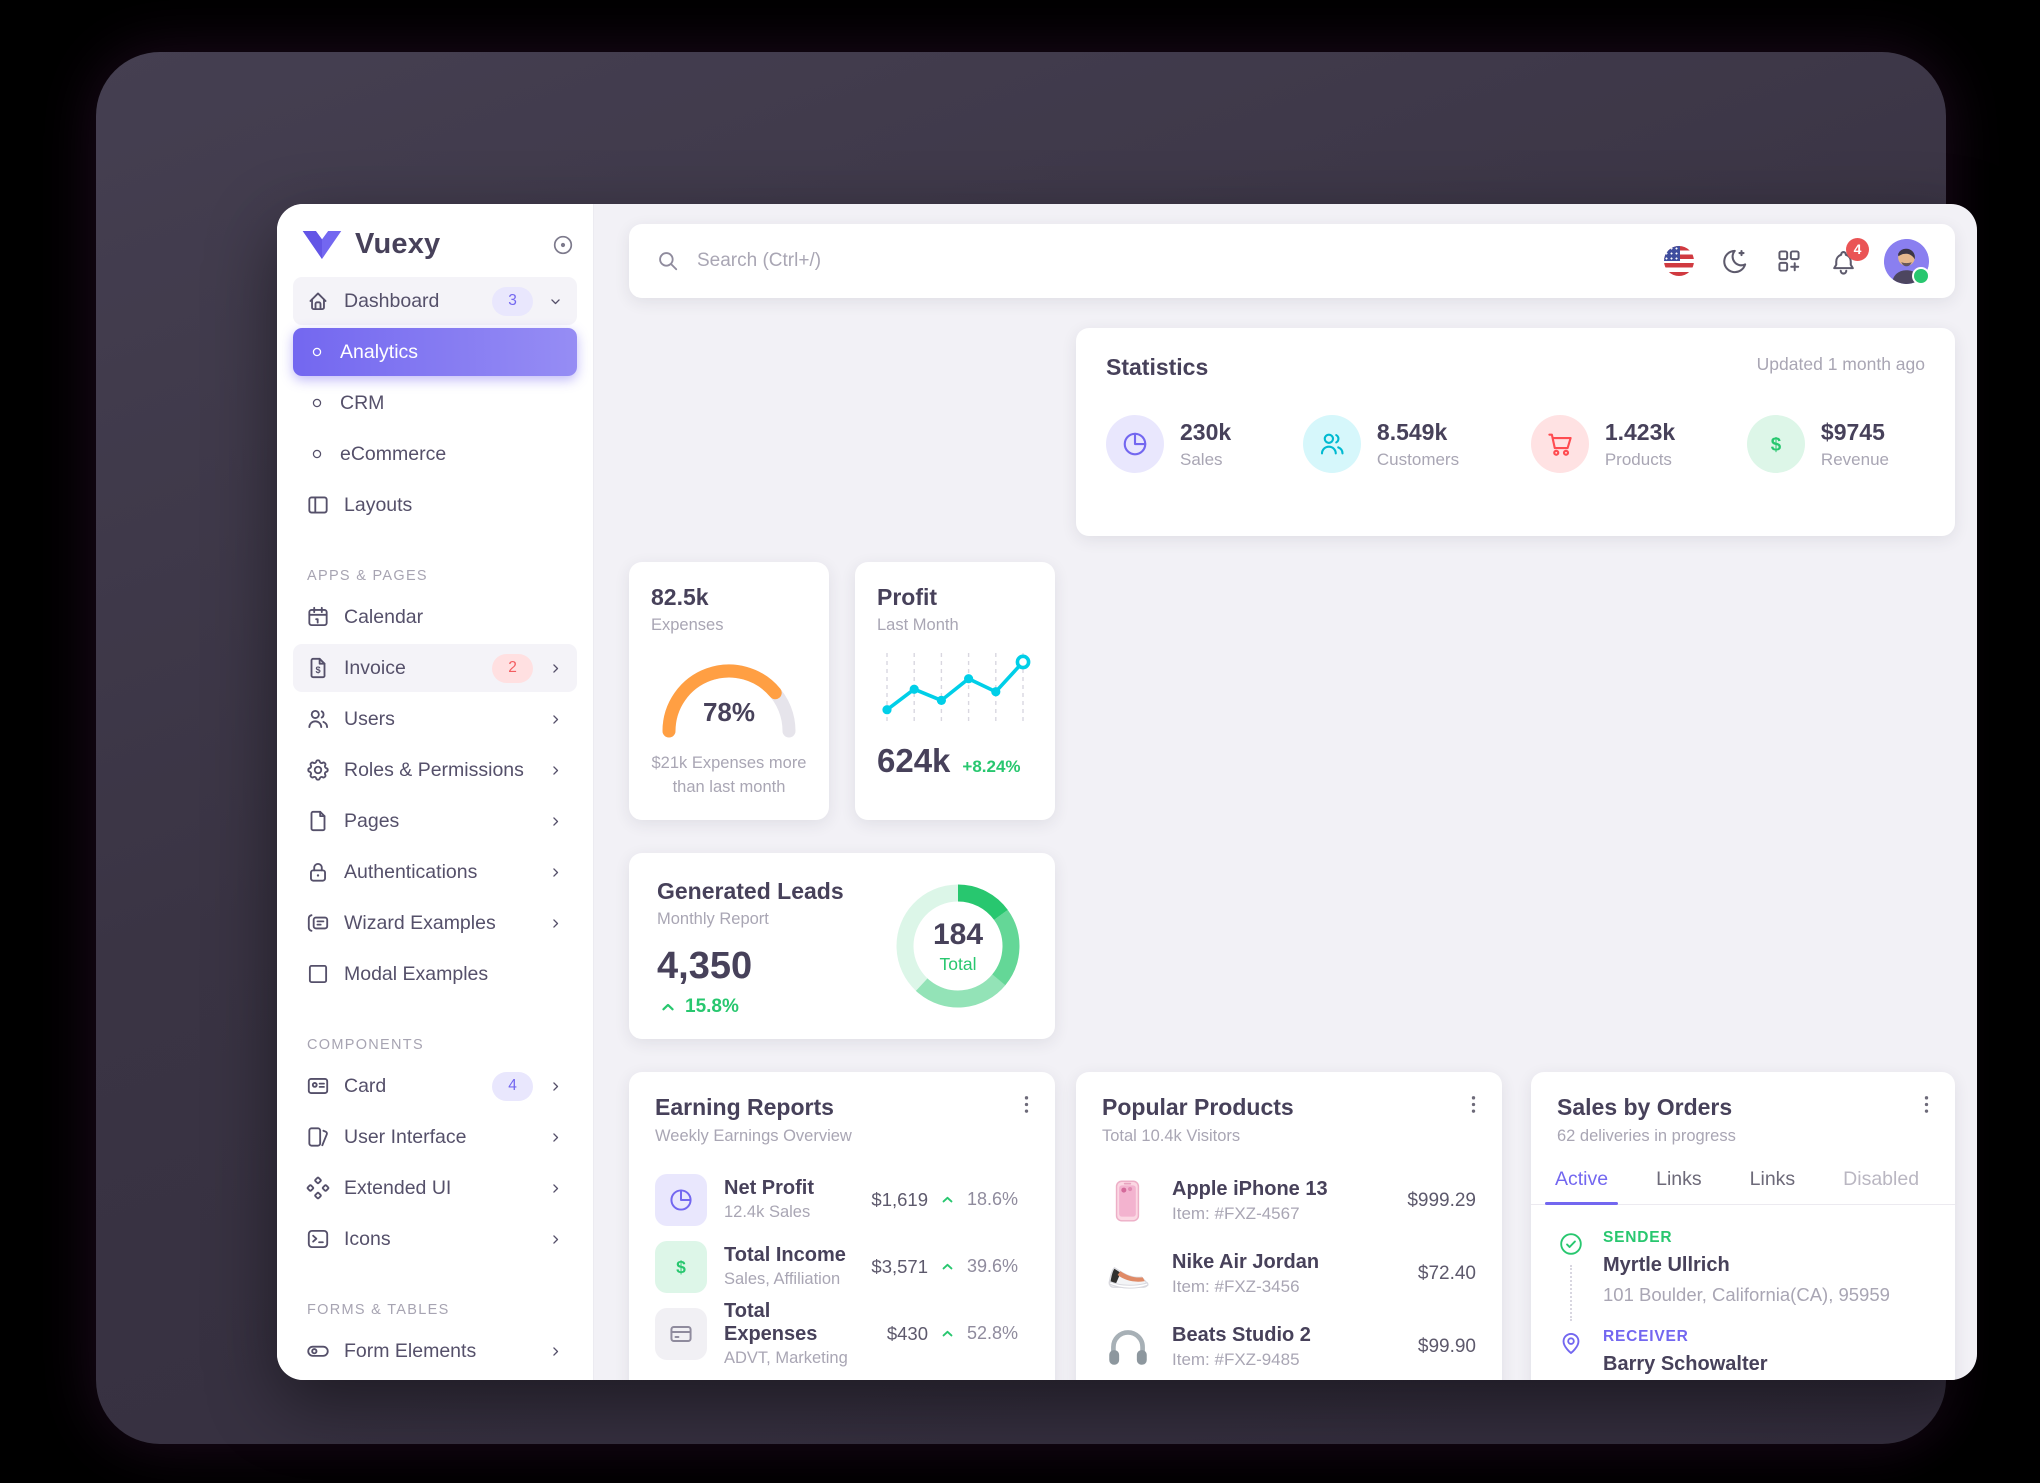 Image resolution: width=2040 pixels, height=1483 pixels. What do you see at coordinates (1241, 1334) in the screenshot?
I see `product-name: Beats Studio 2` at bounding box center [1241, 1334].